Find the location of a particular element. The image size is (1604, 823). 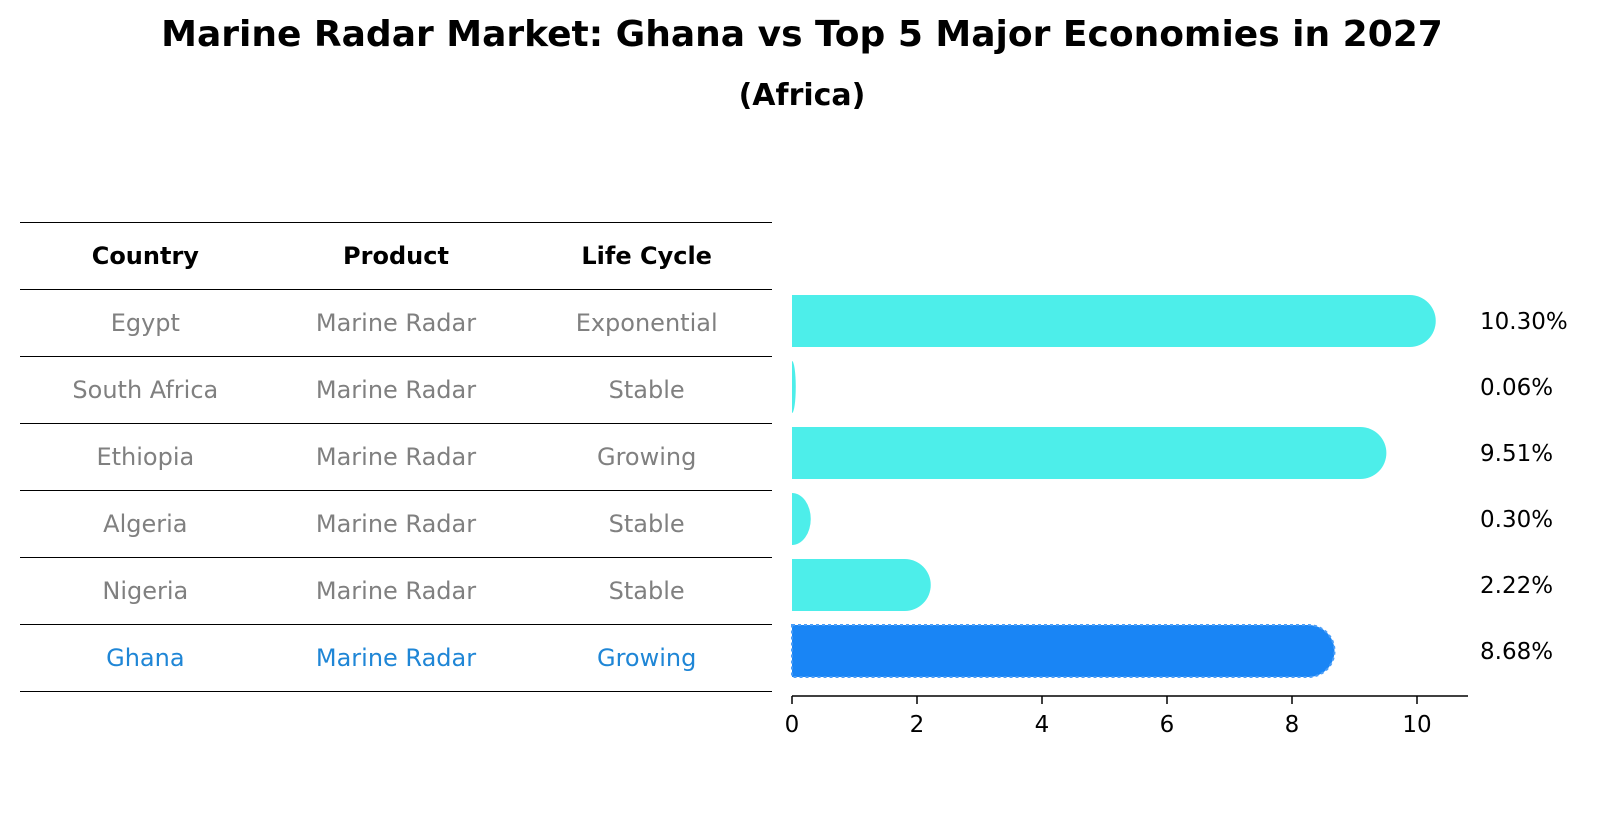

table-row-highlighted: Ghana Marine Radar Growing is located at coordinates (396, 658).